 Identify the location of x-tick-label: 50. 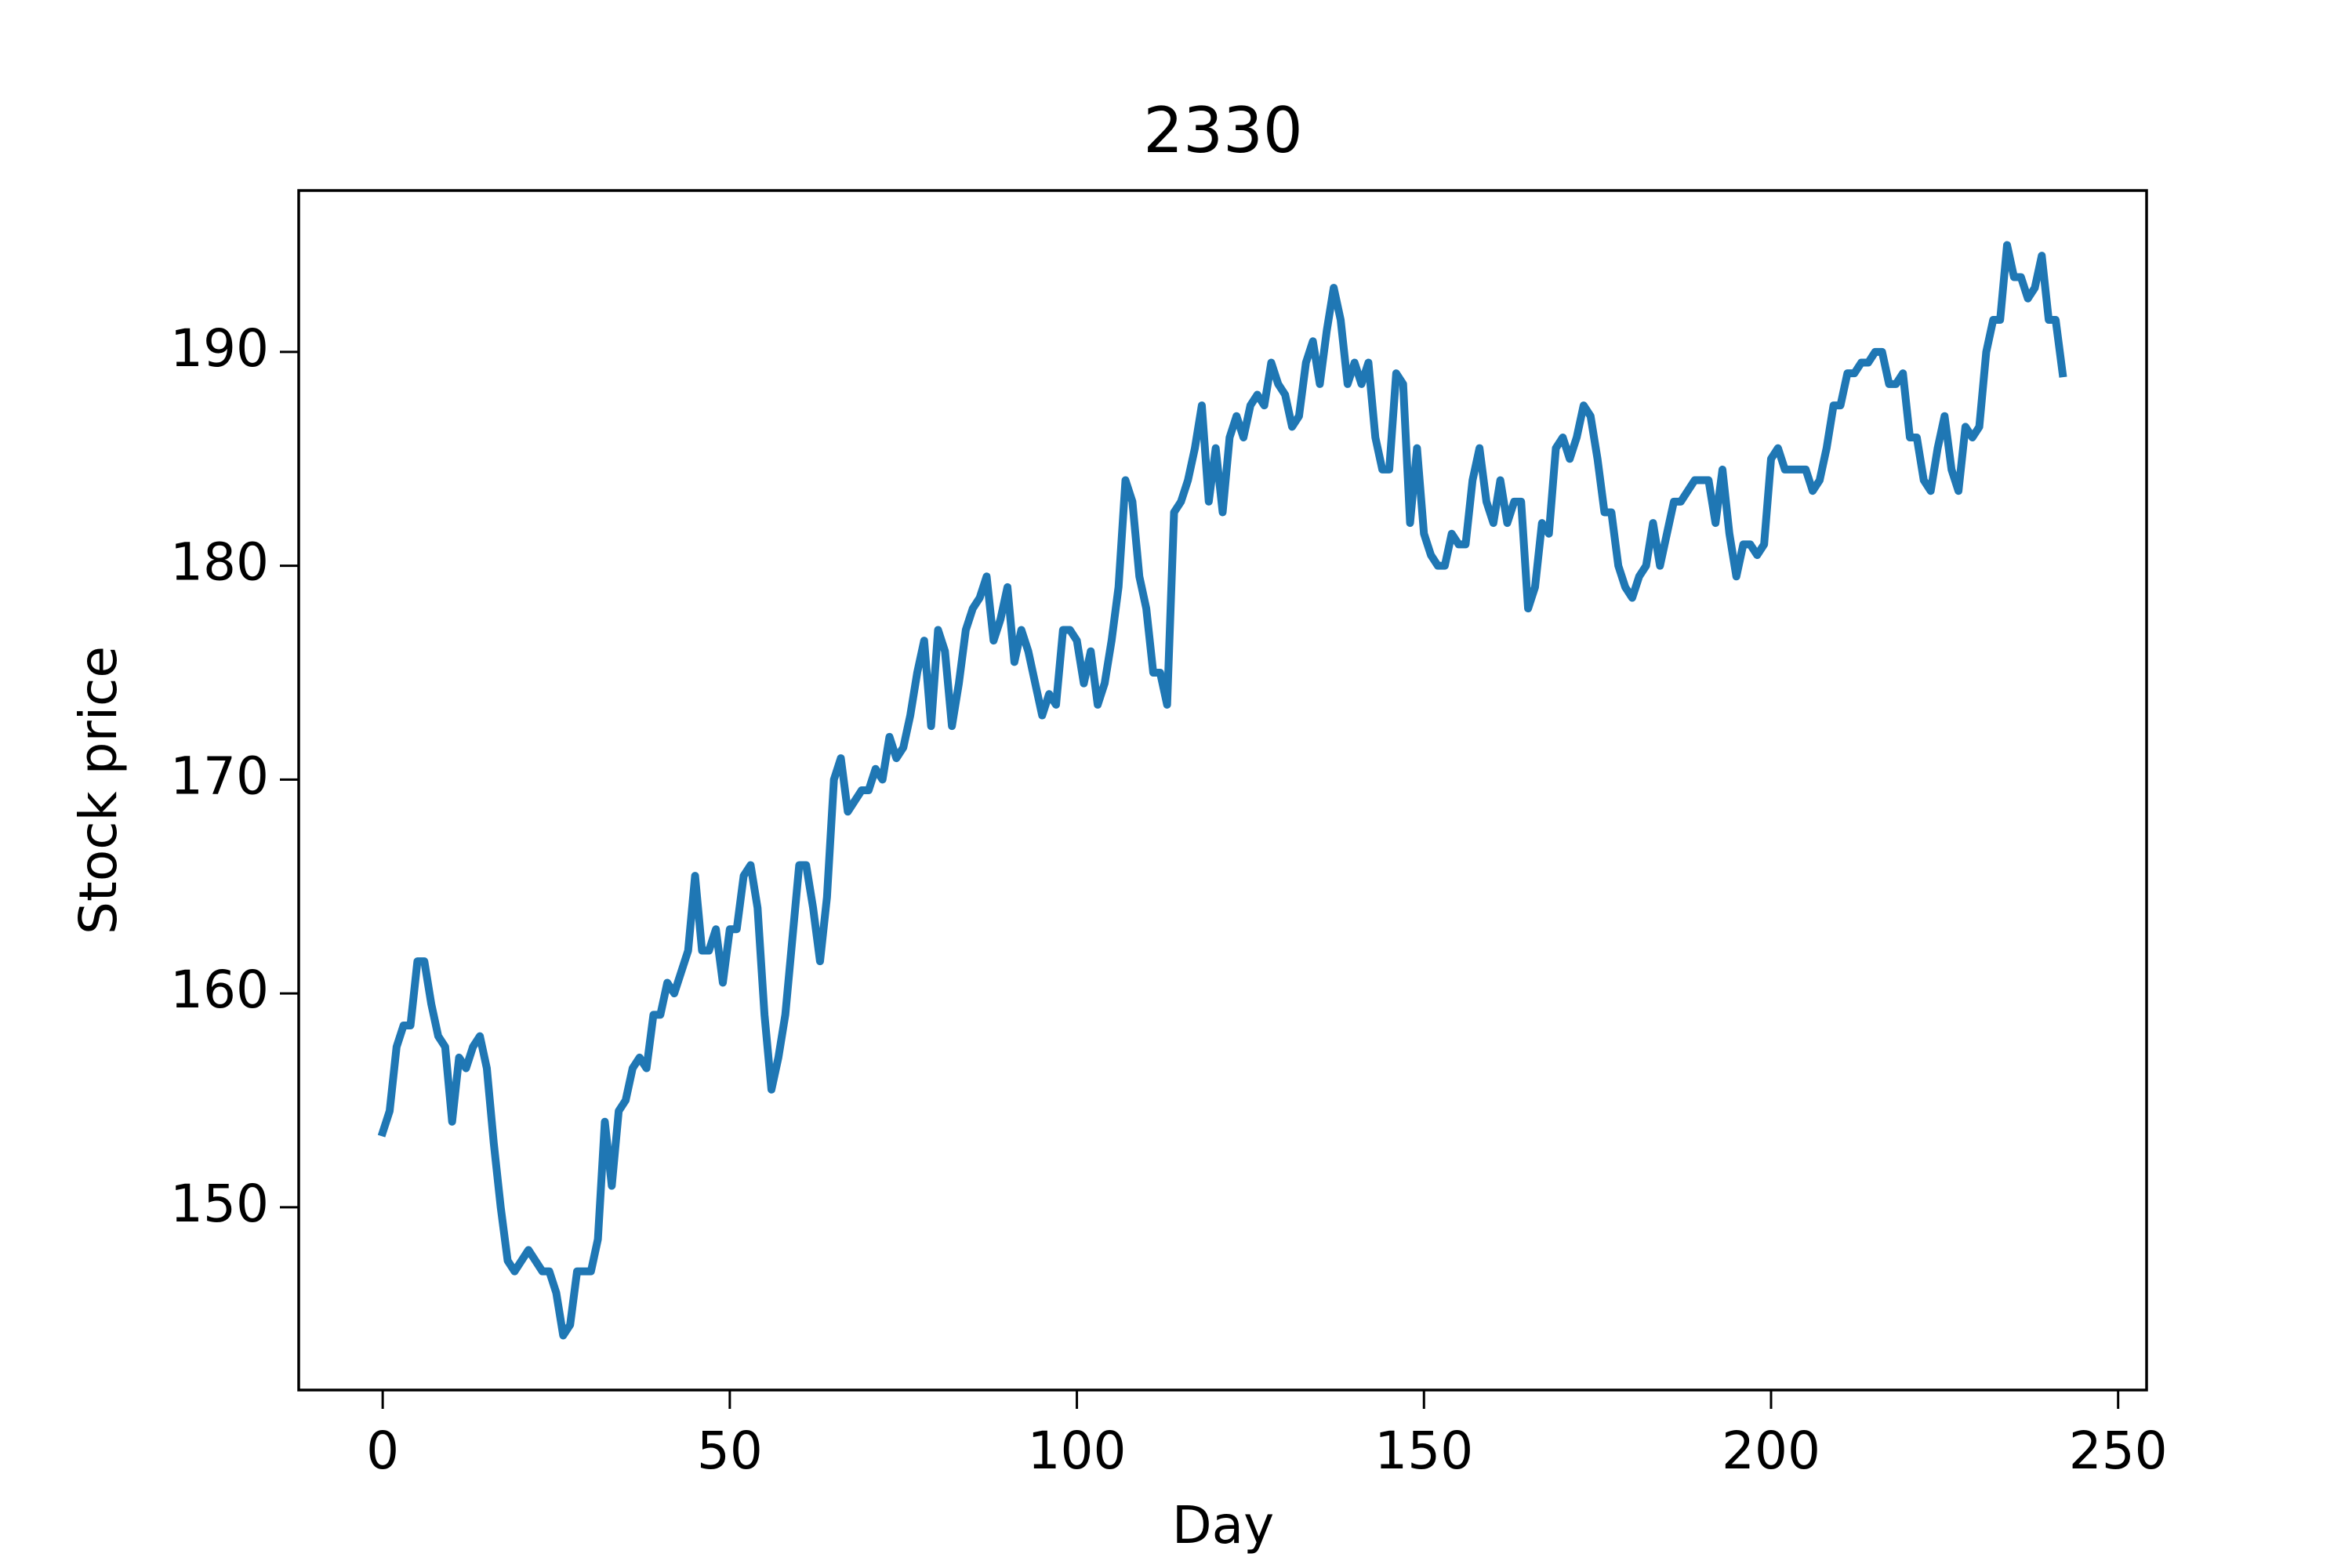
(730, 1451).